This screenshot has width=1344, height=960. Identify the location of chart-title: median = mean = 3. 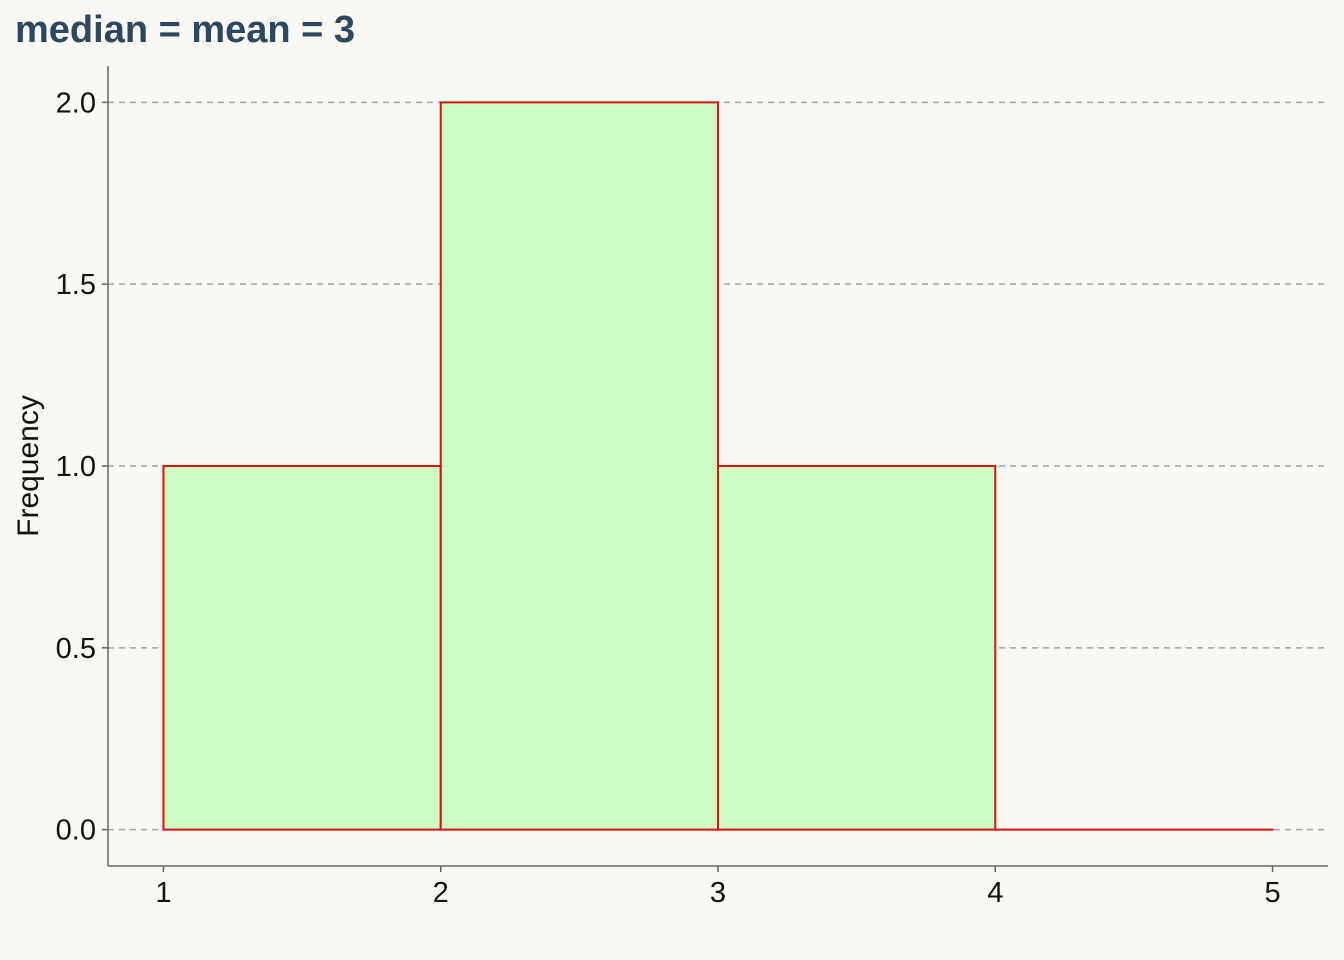
(185, 30).